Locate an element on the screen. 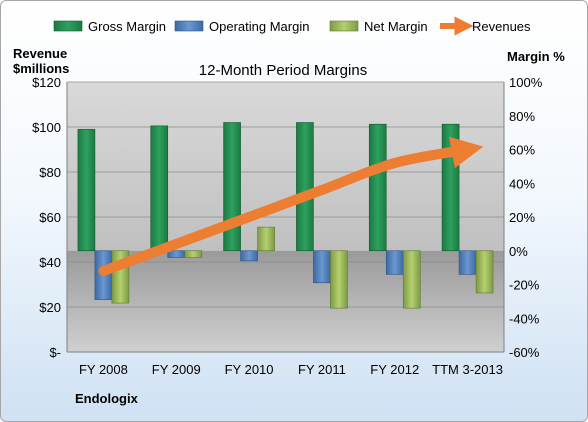  right-axis-title: Margin % is located at coordinates (536, 56).